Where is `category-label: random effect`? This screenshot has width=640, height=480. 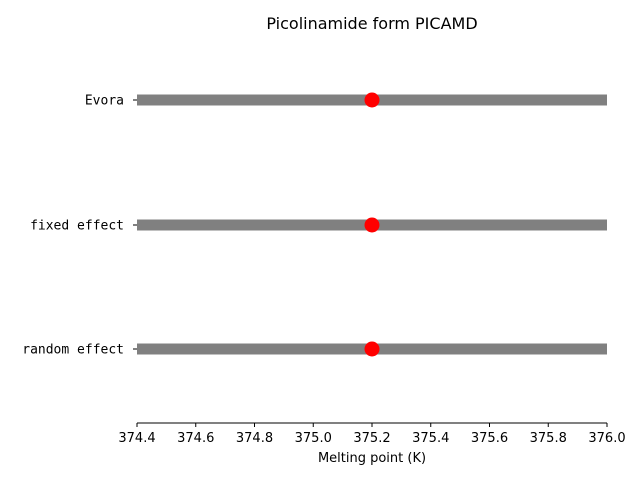 category-label: random effect is located at coordinates (73, 350).